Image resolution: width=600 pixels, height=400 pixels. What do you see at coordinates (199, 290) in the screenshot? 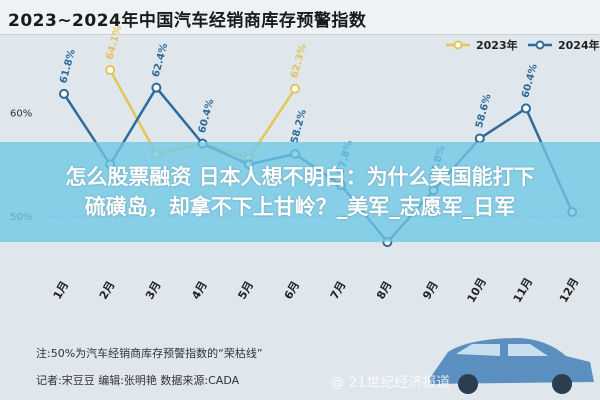
I see `x-tick-label: 4月` at bounding box center [199, 290].